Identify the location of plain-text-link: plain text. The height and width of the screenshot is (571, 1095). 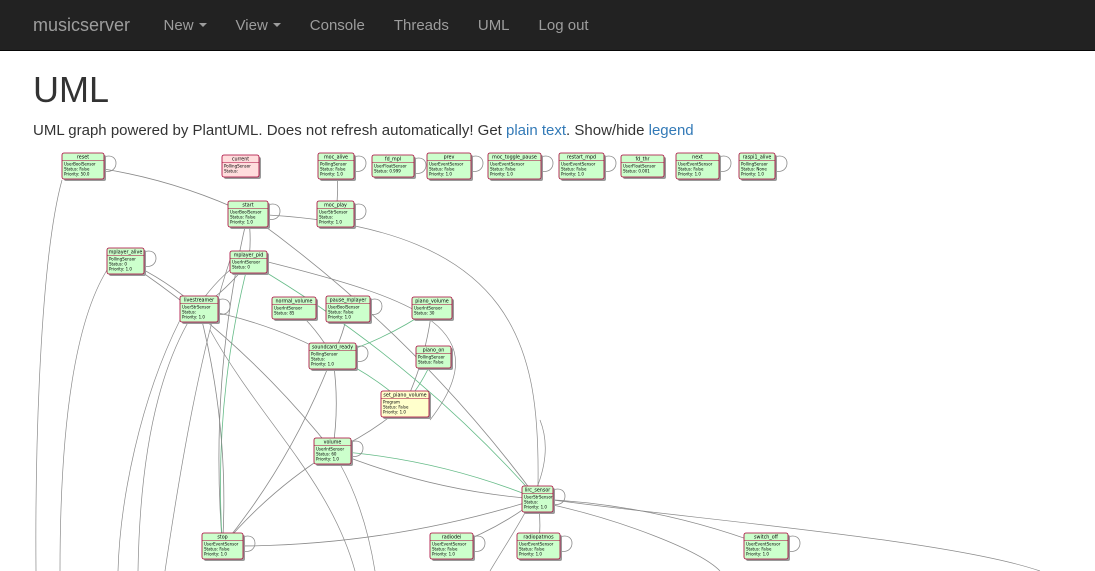
(536, 130).